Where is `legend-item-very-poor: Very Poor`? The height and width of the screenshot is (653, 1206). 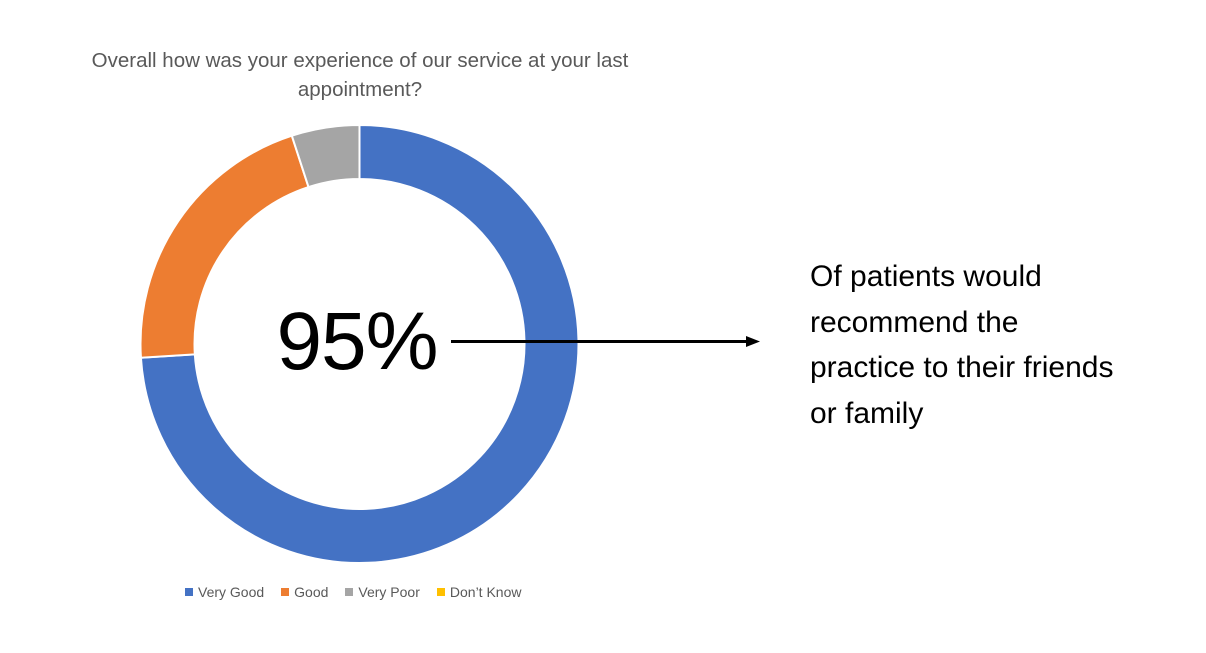
legend-item-very-poor: Very Poor is located at coordinates (382, 592).